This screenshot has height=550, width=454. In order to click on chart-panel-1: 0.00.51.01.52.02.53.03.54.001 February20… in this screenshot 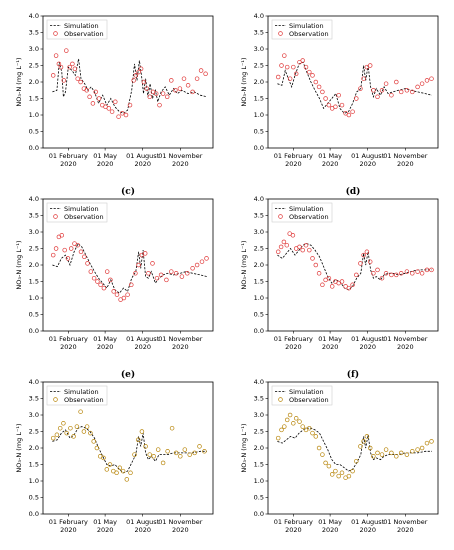, I will do `click(339, 104)`.